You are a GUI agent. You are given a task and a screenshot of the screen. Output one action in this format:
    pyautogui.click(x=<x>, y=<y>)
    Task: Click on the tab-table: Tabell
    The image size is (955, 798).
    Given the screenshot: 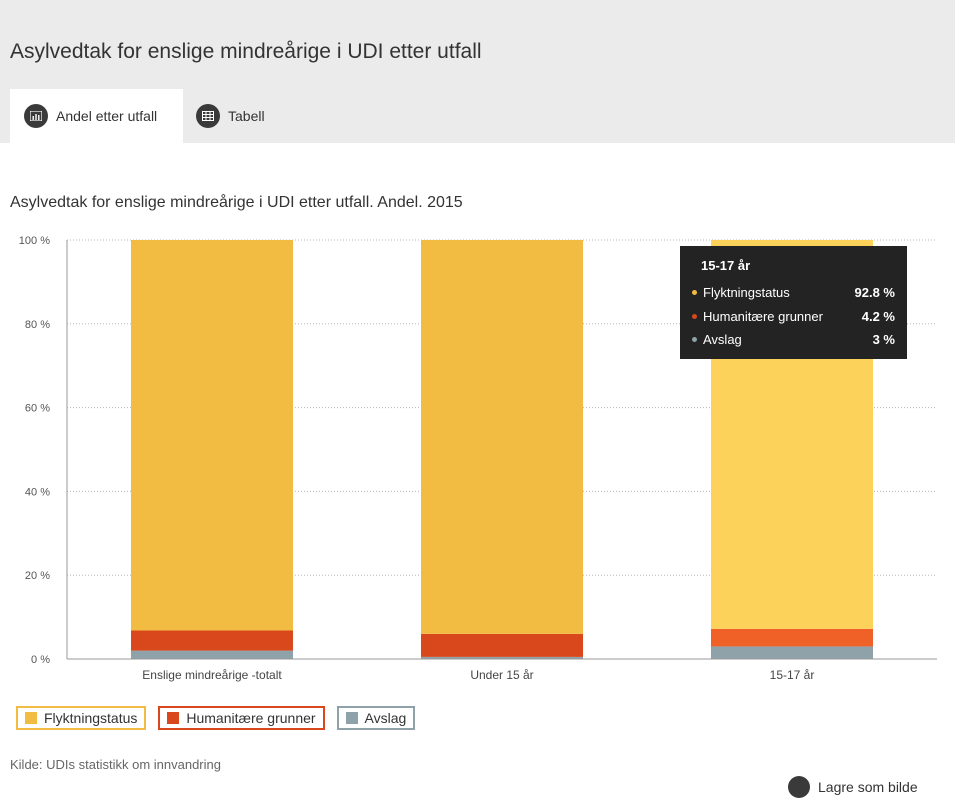 What is the action you would take?
    pyautogui.click(x=230, y=116)
    